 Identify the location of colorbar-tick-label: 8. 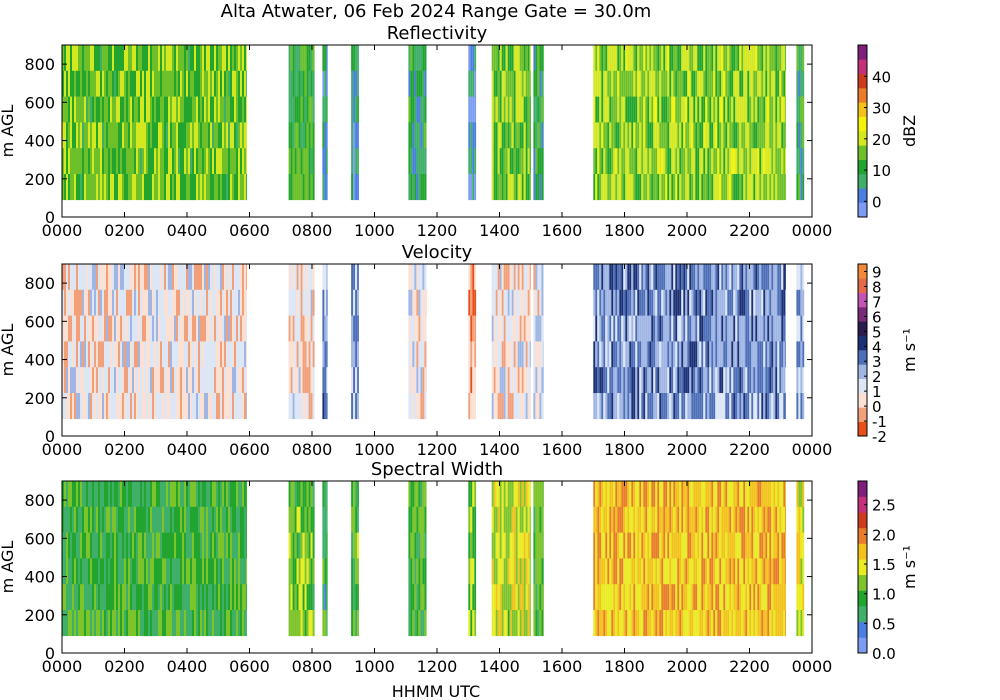
(877, 287).